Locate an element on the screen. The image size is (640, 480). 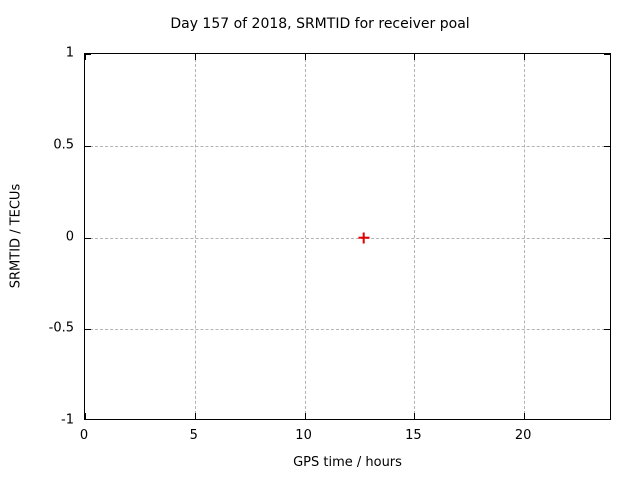
x-tick-label: 20 is located at coordinates (523, 435).